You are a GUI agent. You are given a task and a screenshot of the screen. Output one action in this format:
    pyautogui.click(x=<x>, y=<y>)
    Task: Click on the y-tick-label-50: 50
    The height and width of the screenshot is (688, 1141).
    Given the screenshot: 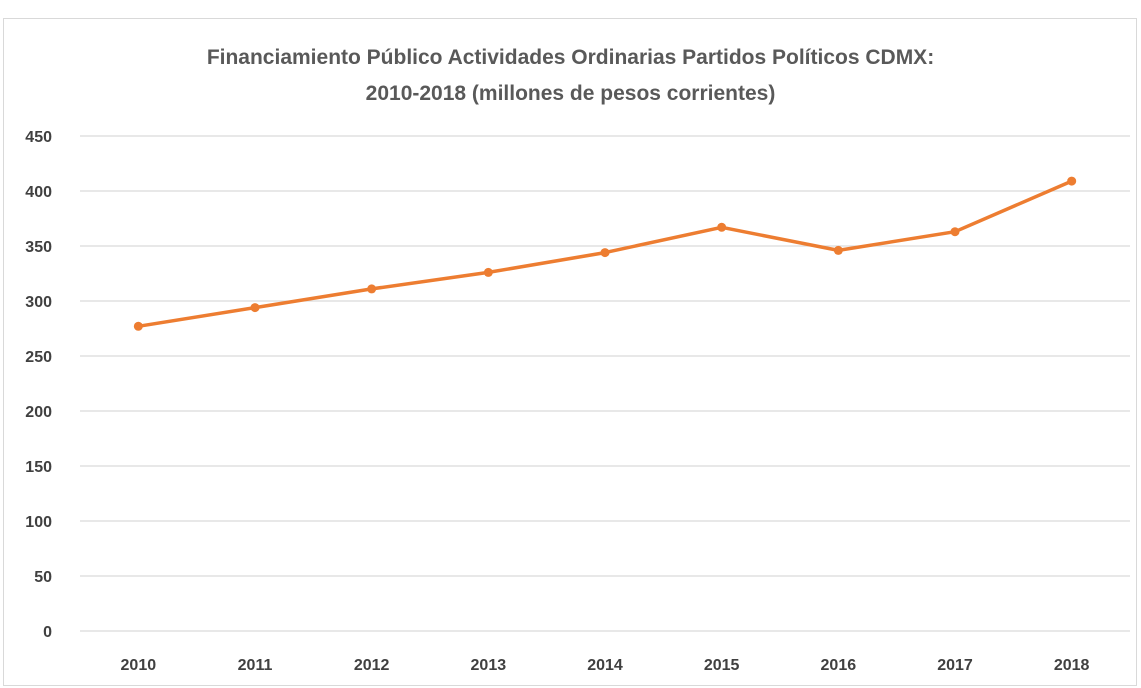 What is the action you would take?
    pyautogui.click(x=43, y=577)
    